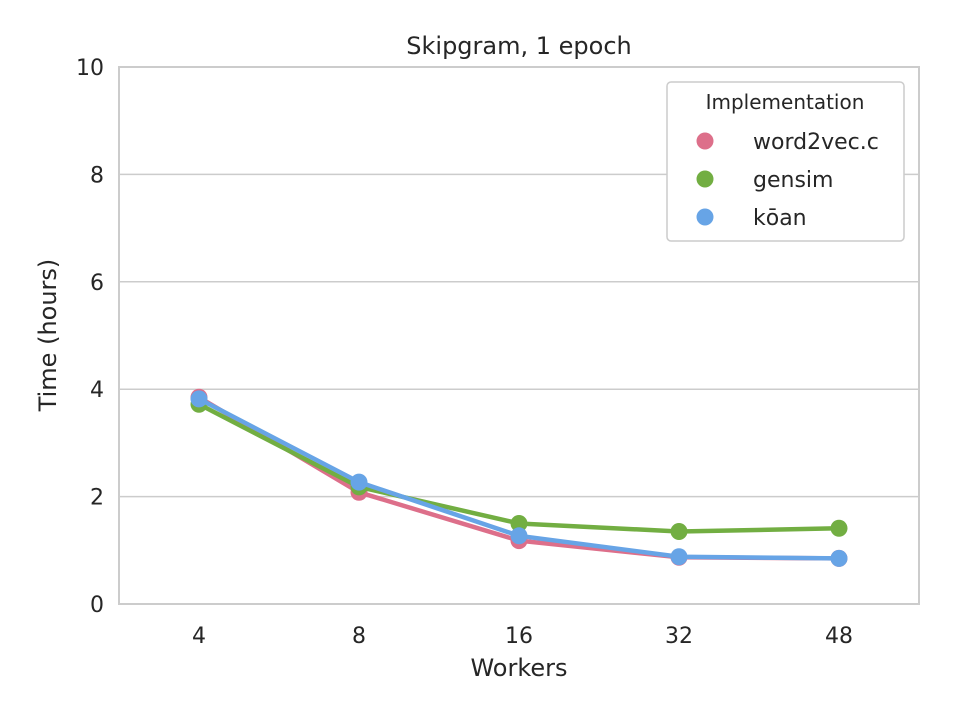 The width and height of the screenshot is (960, 720). Describe the element at coordinates (97, 175) in the screenshot. I see `y-tick-label: 8` at that location.